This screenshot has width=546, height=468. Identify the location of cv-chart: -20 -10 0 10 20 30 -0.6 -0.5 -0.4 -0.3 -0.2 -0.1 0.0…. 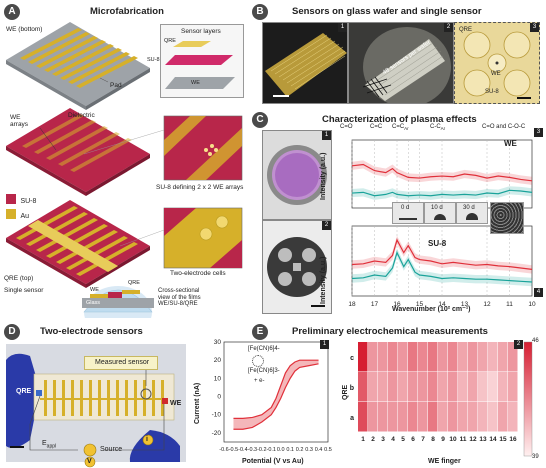
(272, 396).